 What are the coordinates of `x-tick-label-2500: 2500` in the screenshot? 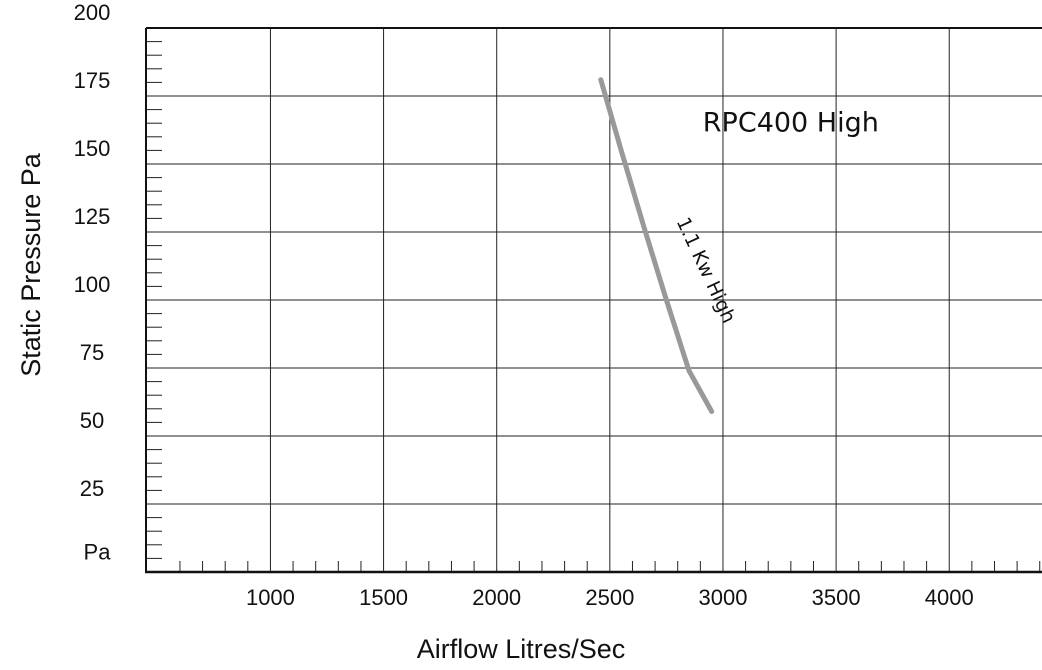 It's located at (609, 597).